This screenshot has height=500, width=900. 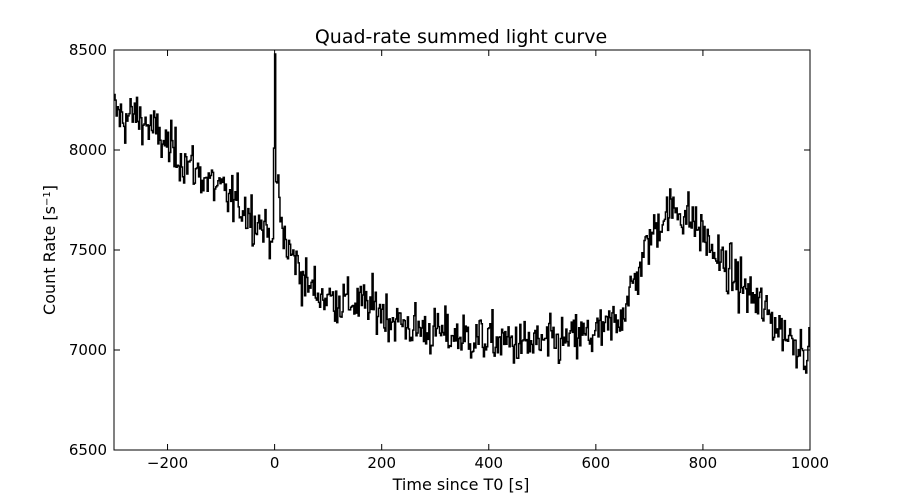 What do you see at coordinates (596, 463) in the screenshot?
I see `x-tick-label: 600` at bounding box center [596, 463].